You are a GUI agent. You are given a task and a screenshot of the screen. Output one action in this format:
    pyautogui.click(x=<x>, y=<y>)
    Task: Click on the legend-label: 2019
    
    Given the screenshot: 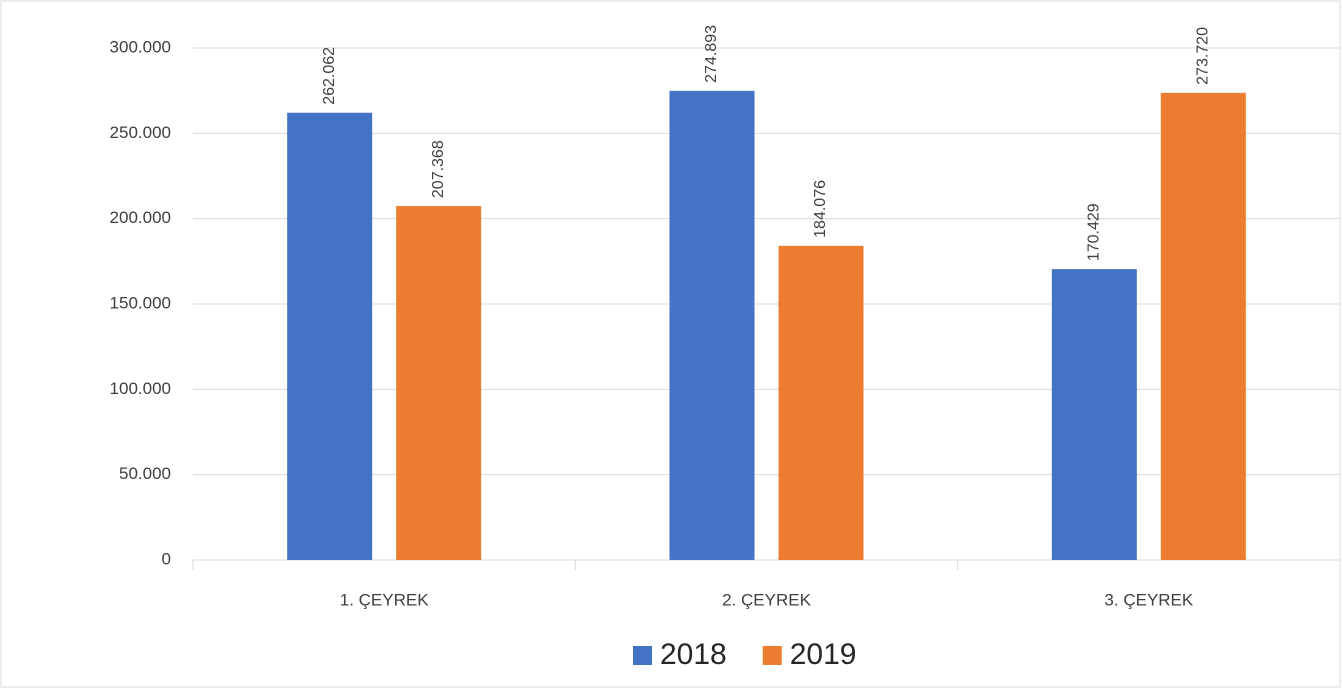 What is the action you would take?
    pyautogui.click(x=823, y=654)
    